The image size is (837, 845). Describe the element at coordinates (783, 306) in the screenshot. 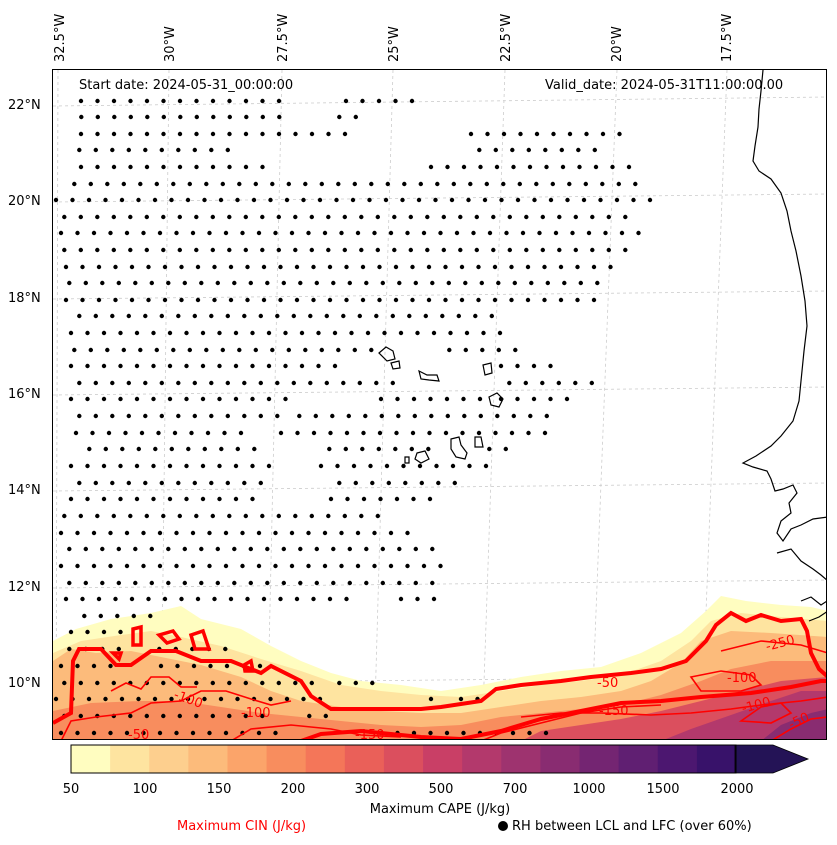

I see `africa-coast` at that location.